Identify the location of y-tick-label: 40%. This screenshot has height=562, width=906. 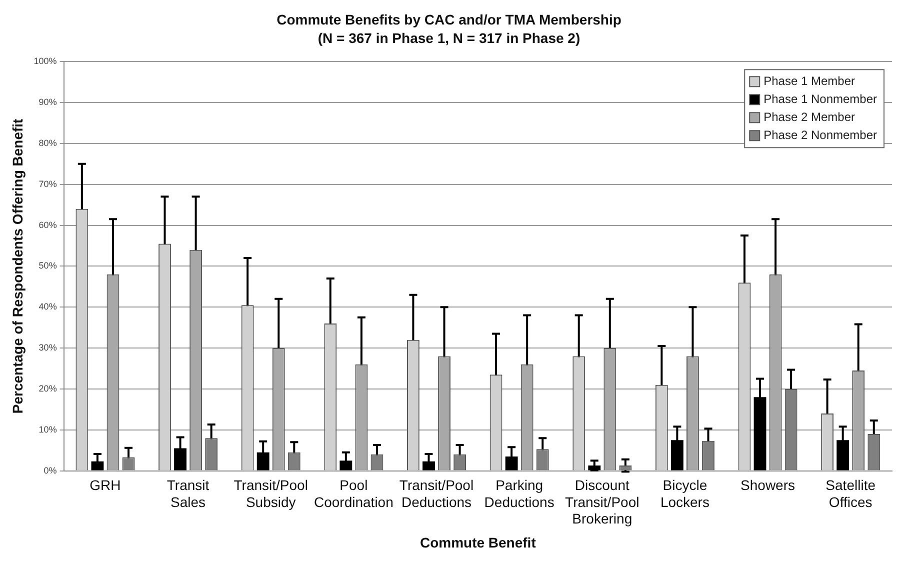
(47, 307).